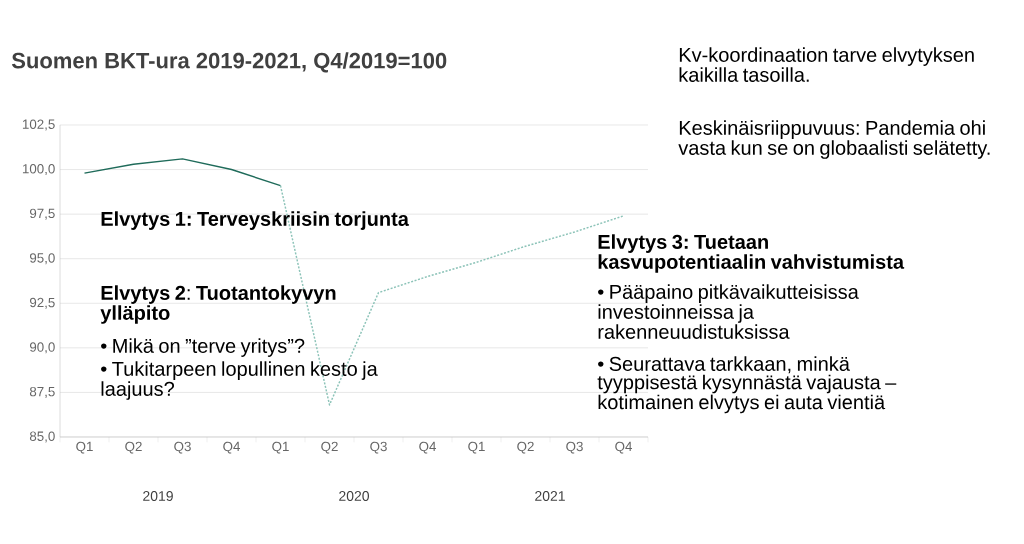 This screenshot has width=1024, height=544. Describe the element at coordinates (42, 348) in the screenshot. I see `y-tick-label: 90,0` at that location.